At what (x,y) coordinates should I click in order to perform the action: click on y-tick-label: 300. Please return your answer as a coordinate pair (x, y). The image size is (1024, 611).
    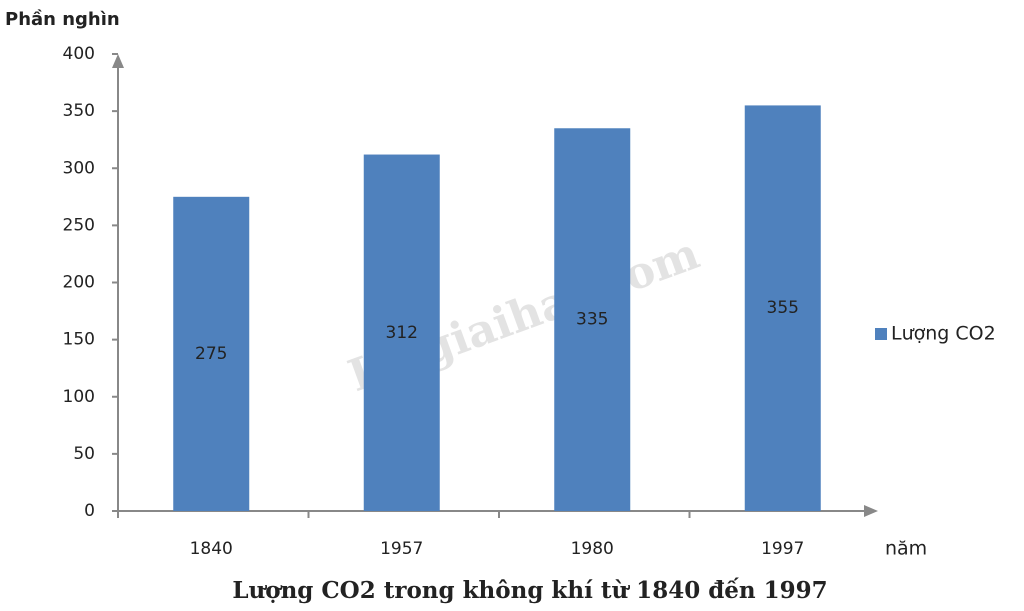
    Looking at the image, I should click on (79, 168).